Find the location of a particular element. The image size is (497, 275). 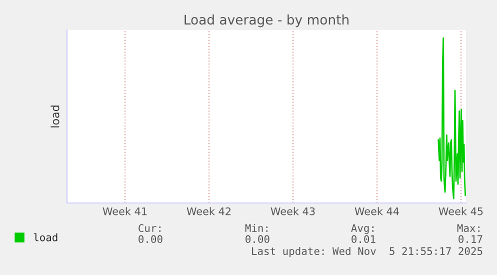

chart-title: Load average - by month is located at coordinates (266, 21).